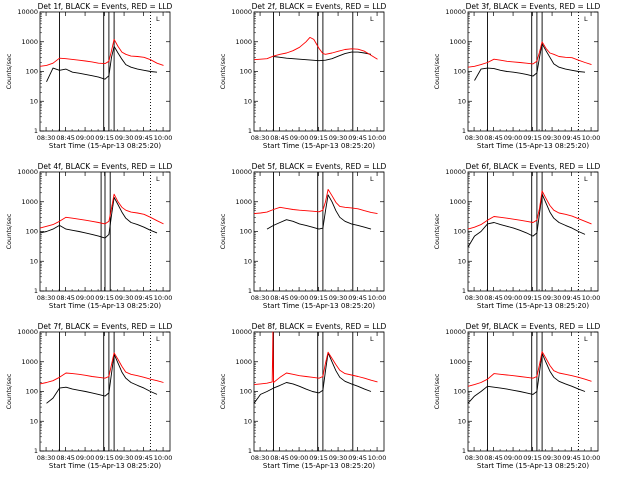 The image size is (640, 480). I want to click on panel-title: Det 1f, BLACK = Events, RED = LLD, so click(105, 6).